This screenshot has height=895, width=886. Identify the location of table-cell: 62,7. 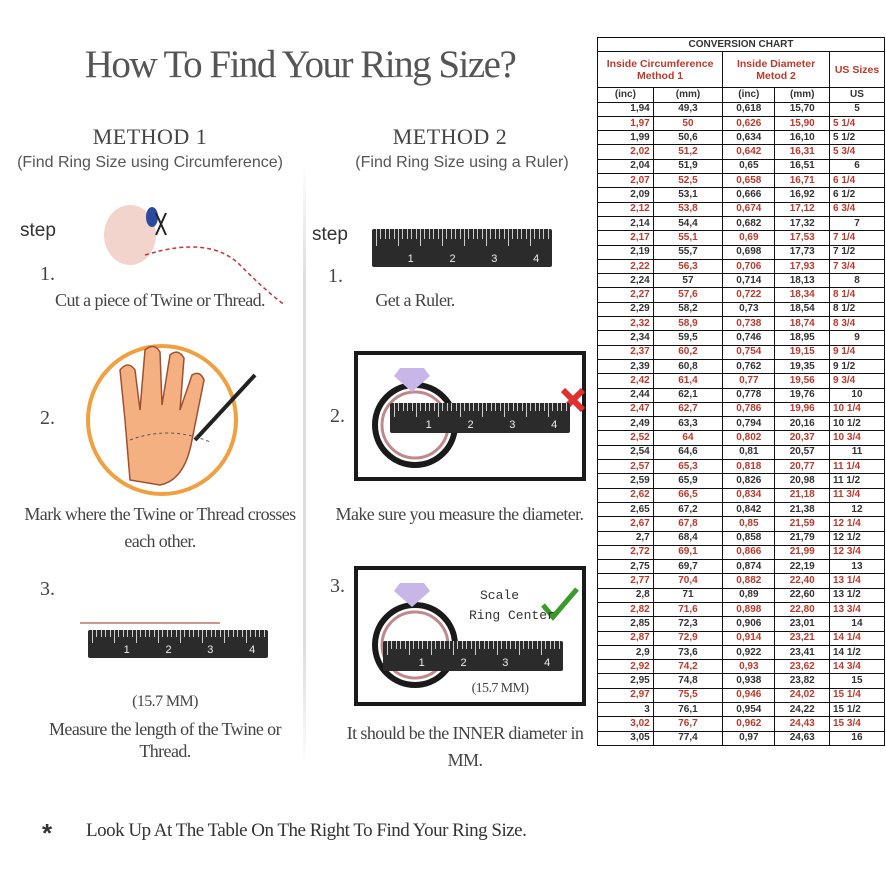
(688, 409).